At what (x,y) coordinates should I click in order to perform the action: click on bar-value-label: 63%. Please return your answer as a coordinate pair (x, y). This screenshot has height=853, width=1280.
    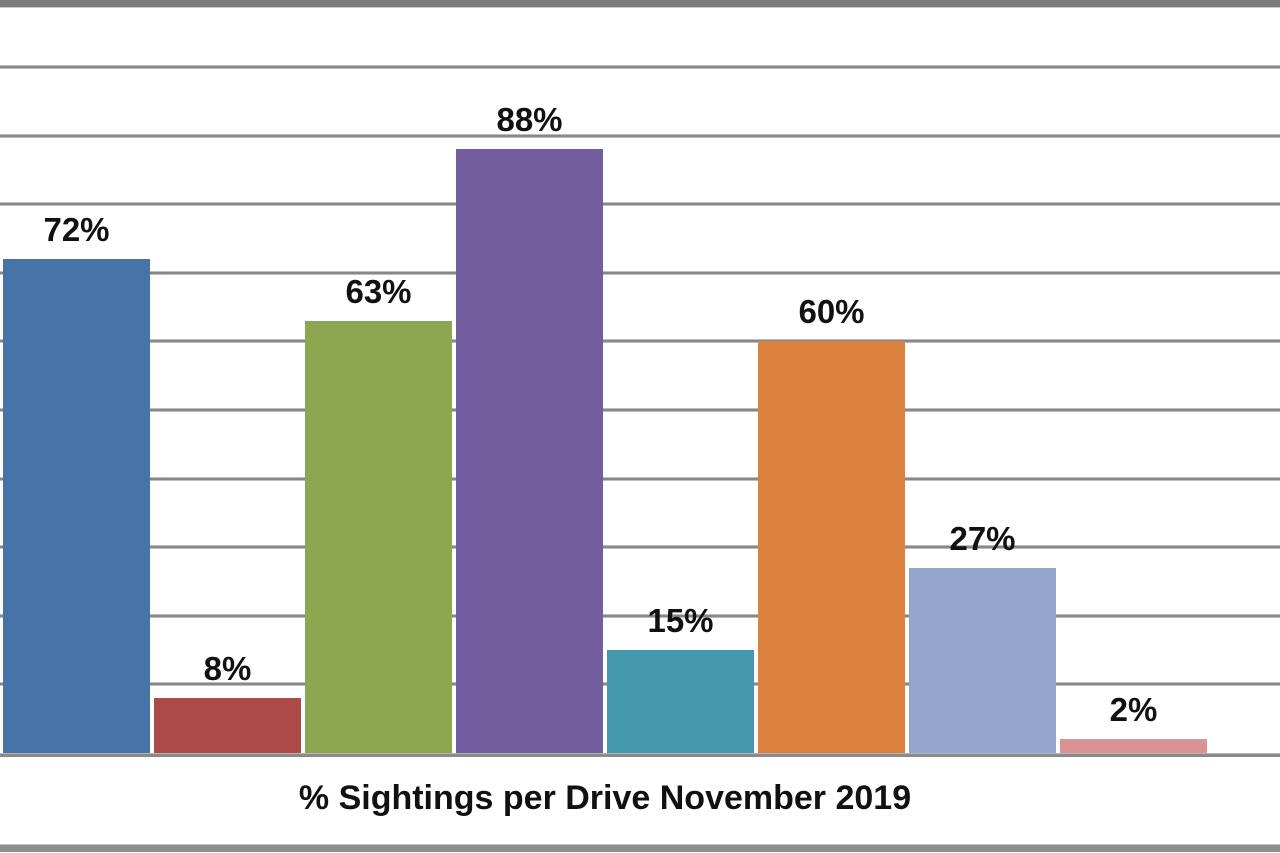
    Looking at the image, I should click on (378, 291).